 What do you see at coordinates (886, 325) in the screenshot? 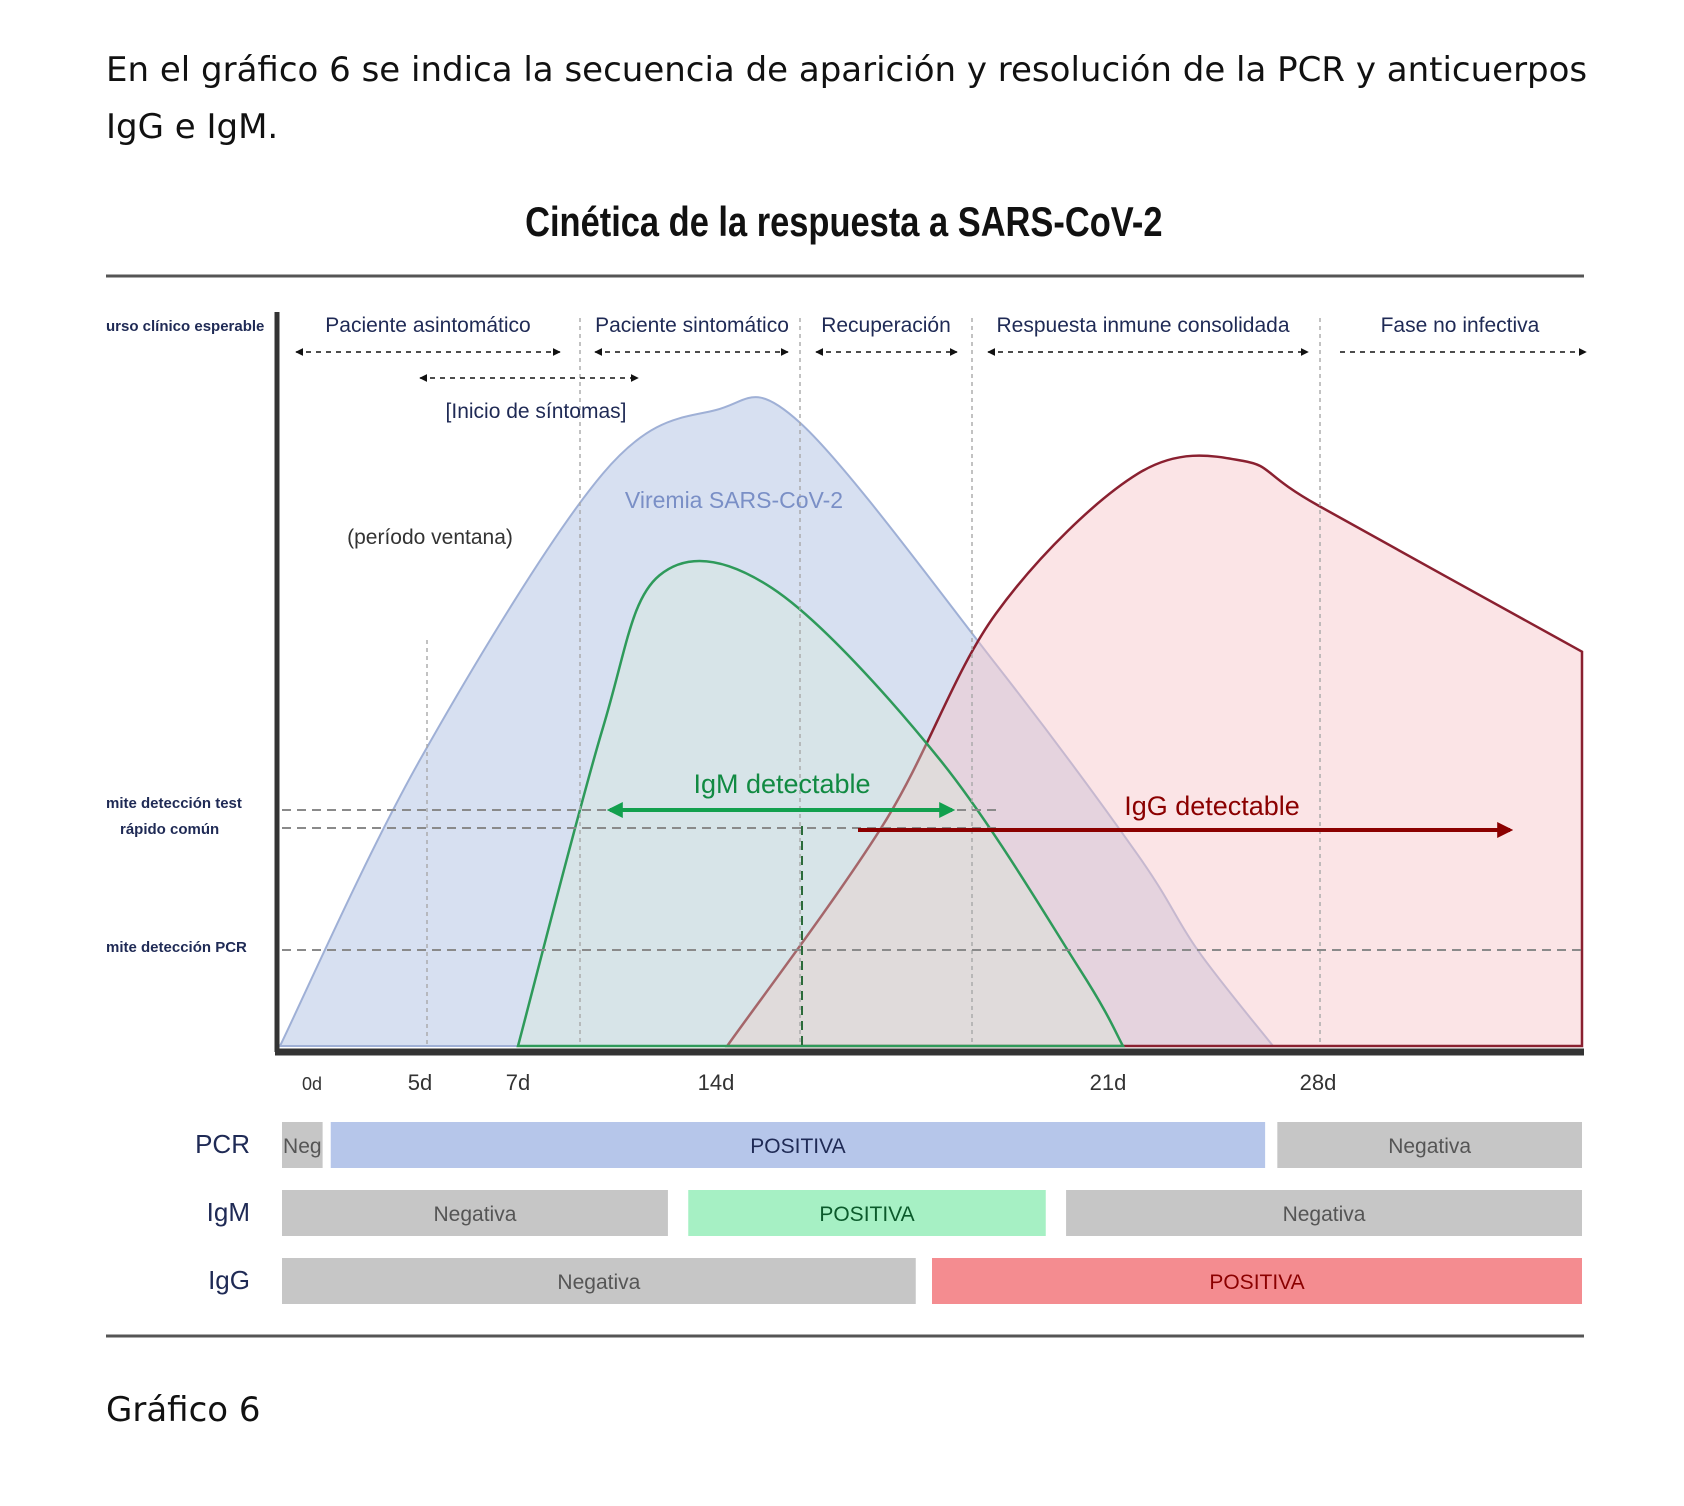
I see `phase-recovery: Recuperación` at bounding box center [886, 325].